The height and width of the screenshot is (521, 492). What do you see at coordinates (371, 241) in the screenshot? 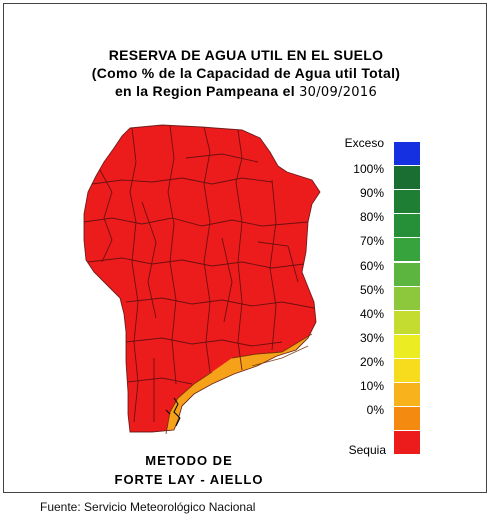
I see `legend-label: 70%` at bounding box center [371, 241].